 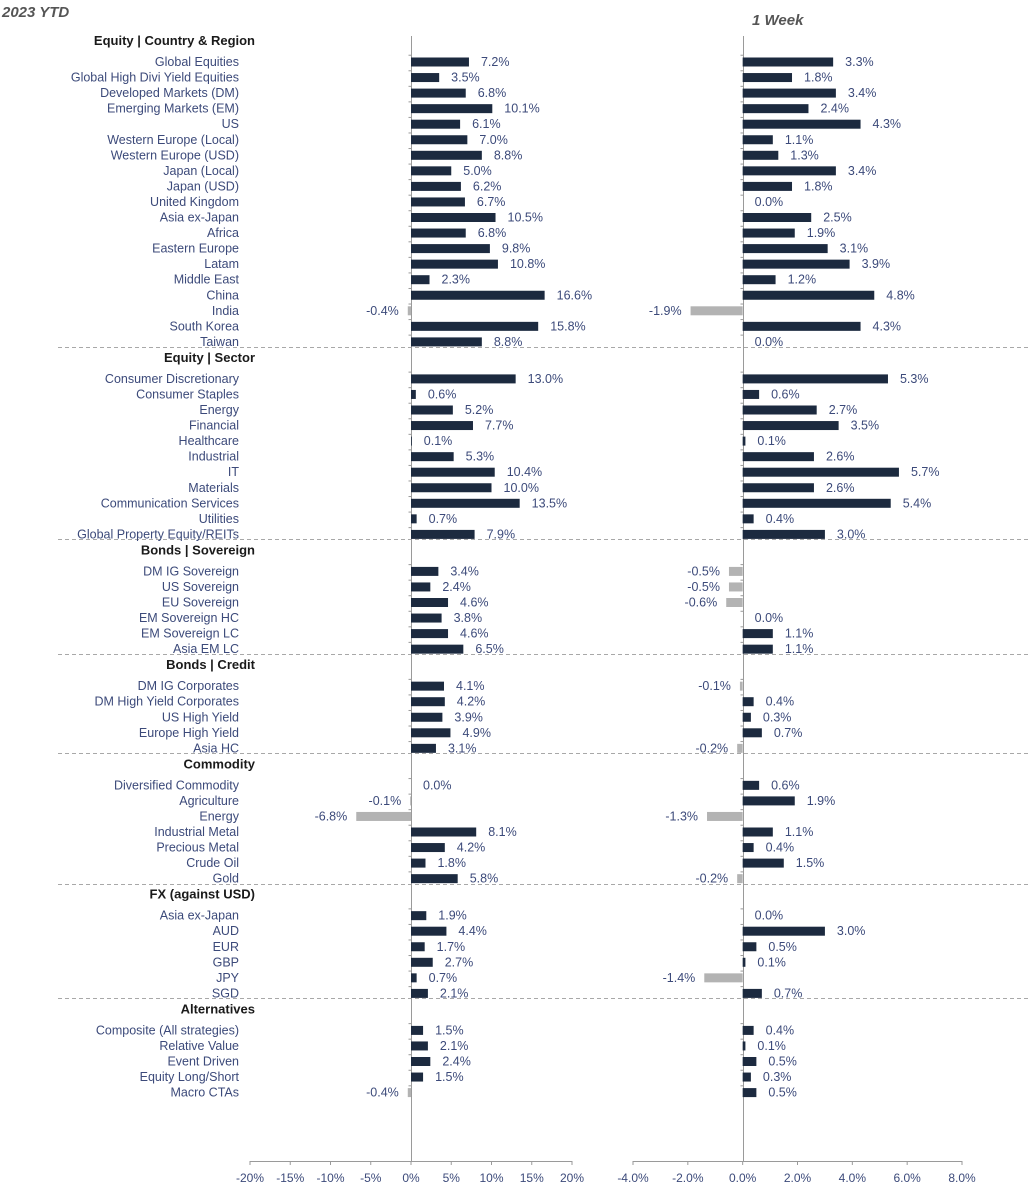 I want to click on week-value-label: 4.8%, so click(x=900, y=295).